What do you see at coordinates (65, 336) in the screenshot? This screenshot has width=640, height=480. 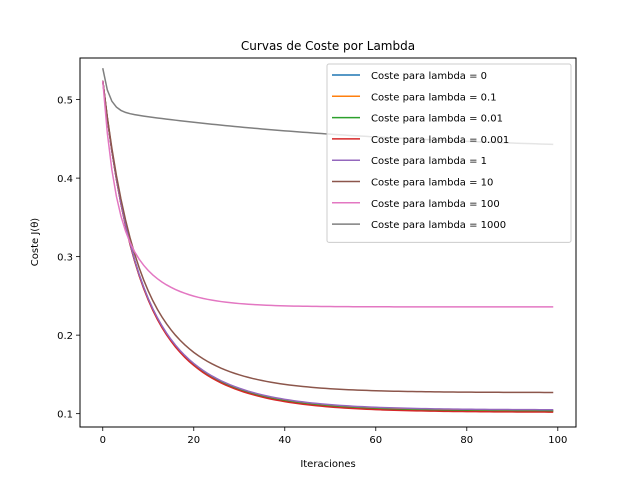 I see `y-tick-label: 0.2` at bounding box center [65, 336].